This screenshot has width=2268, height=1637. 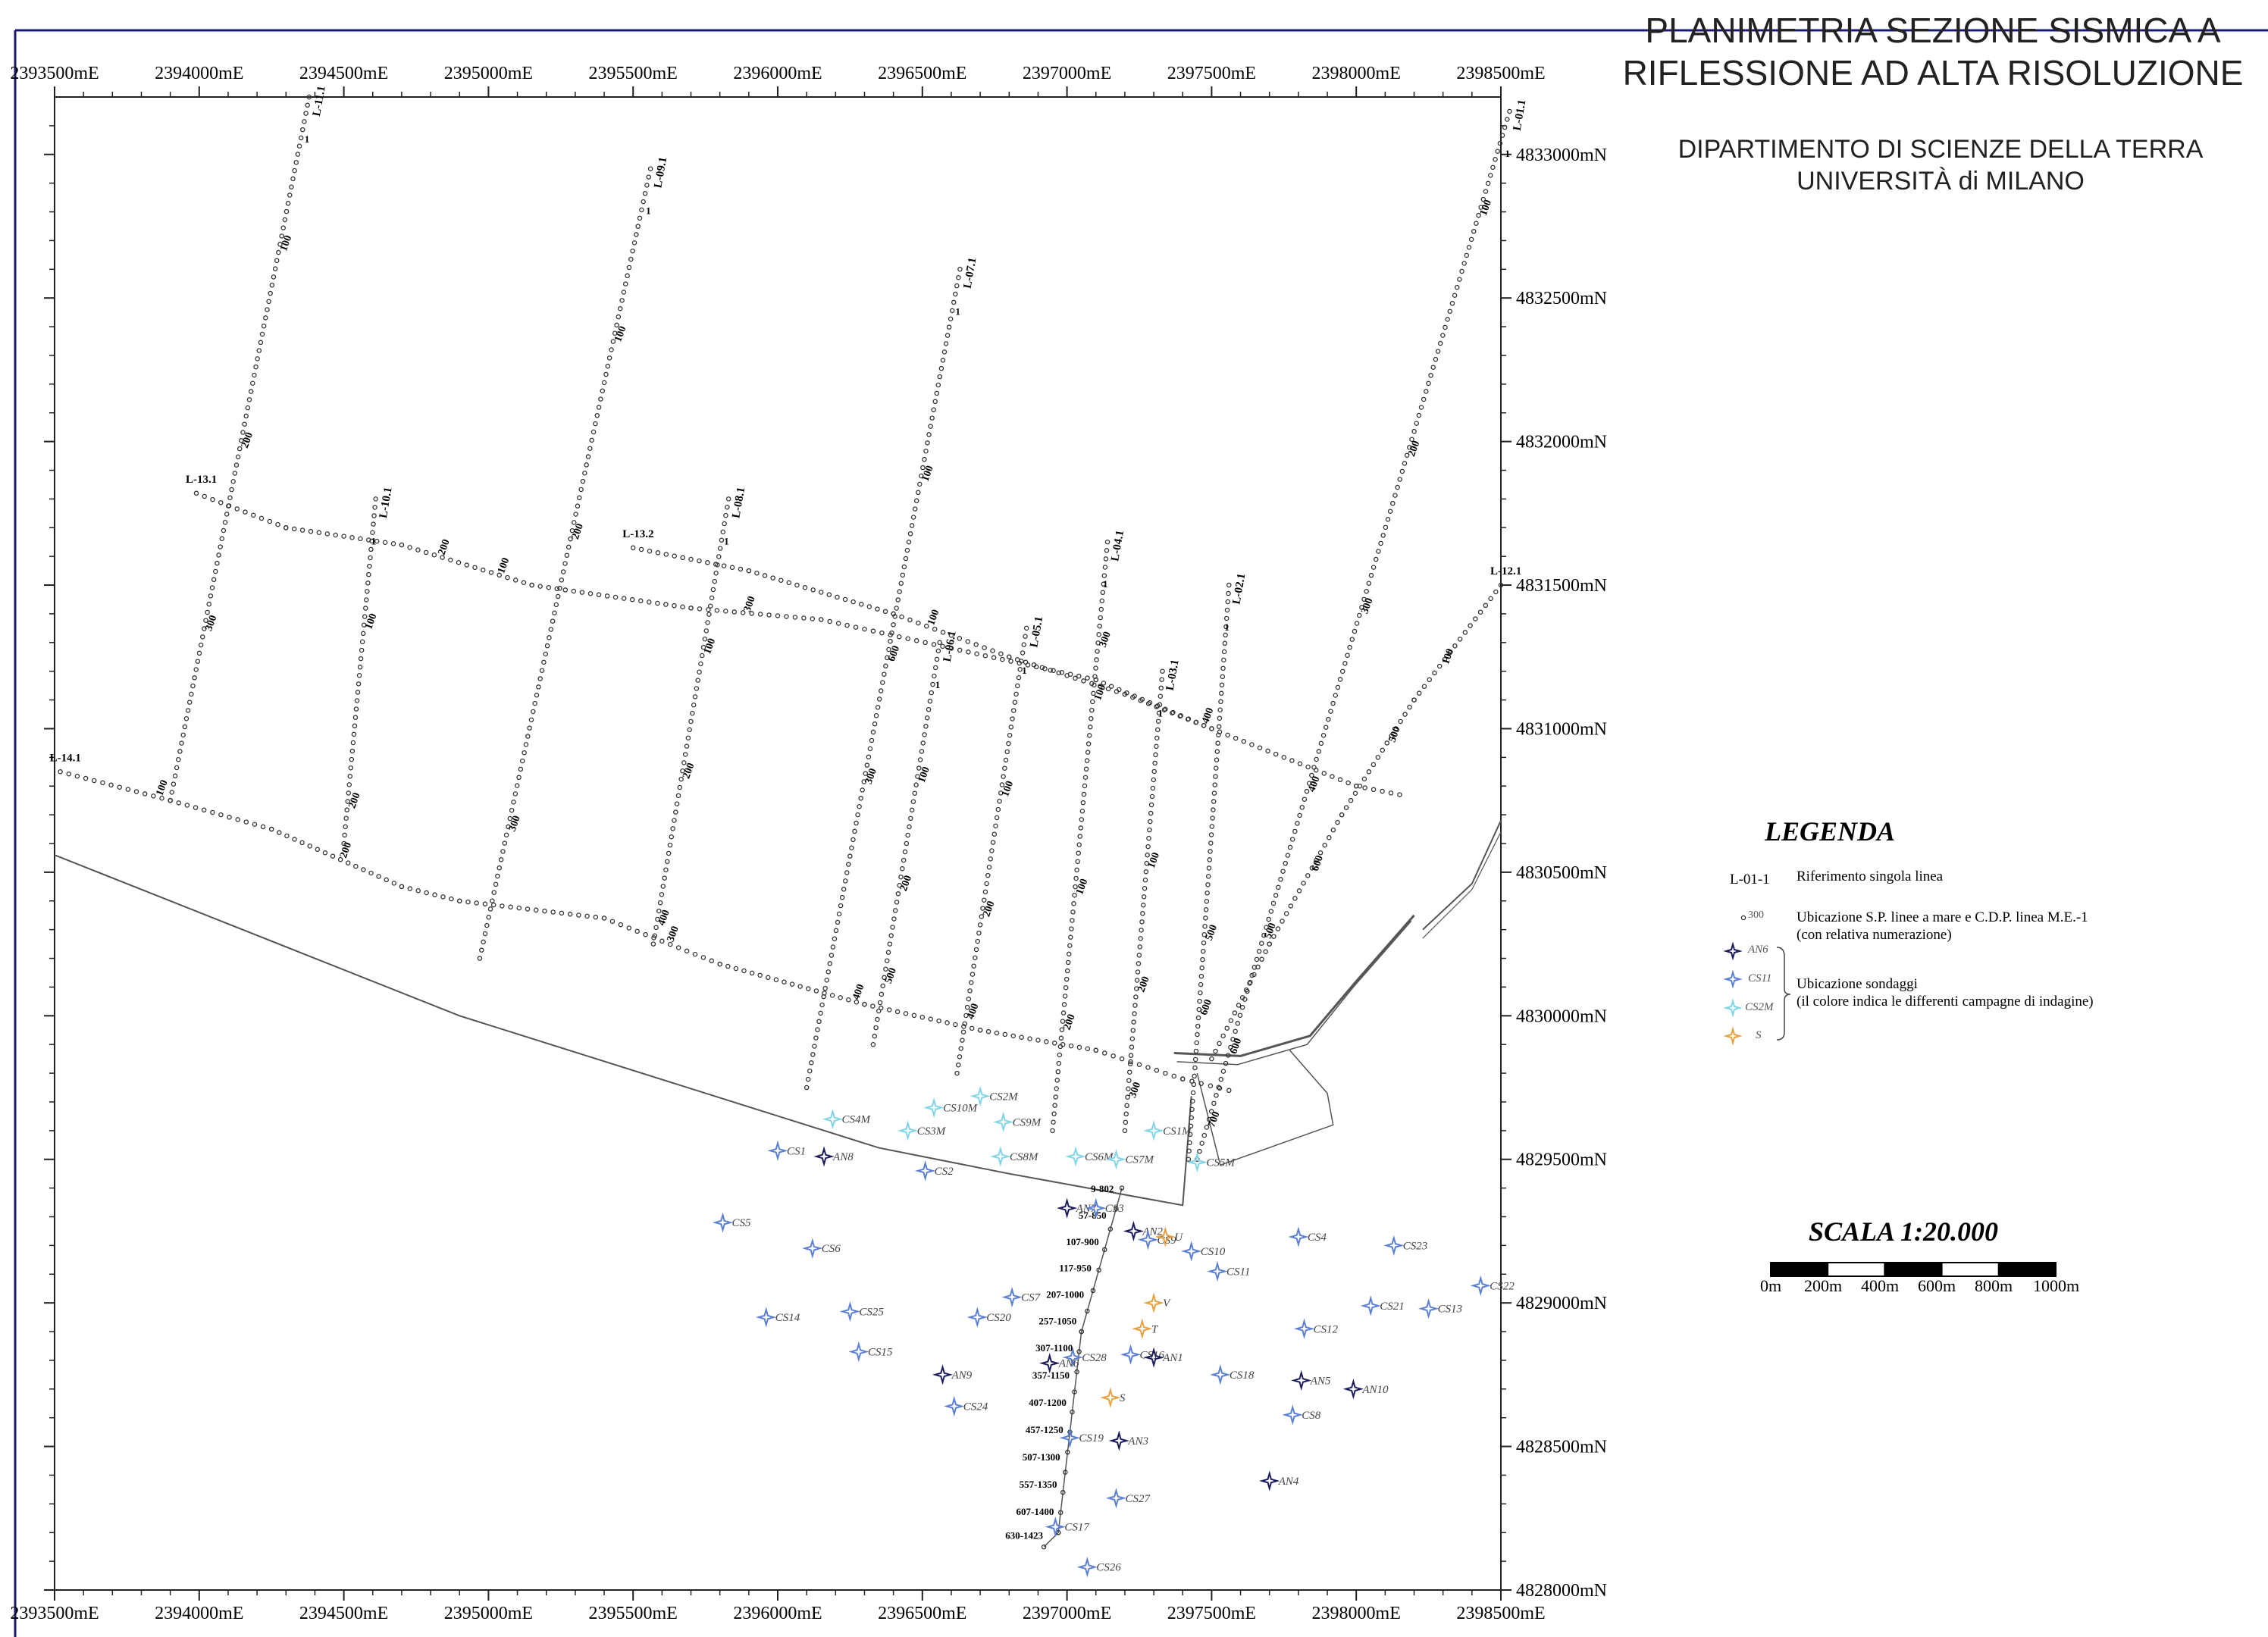 I want to click on legend-title: LEGENDA, so click(x=1830, y=832).